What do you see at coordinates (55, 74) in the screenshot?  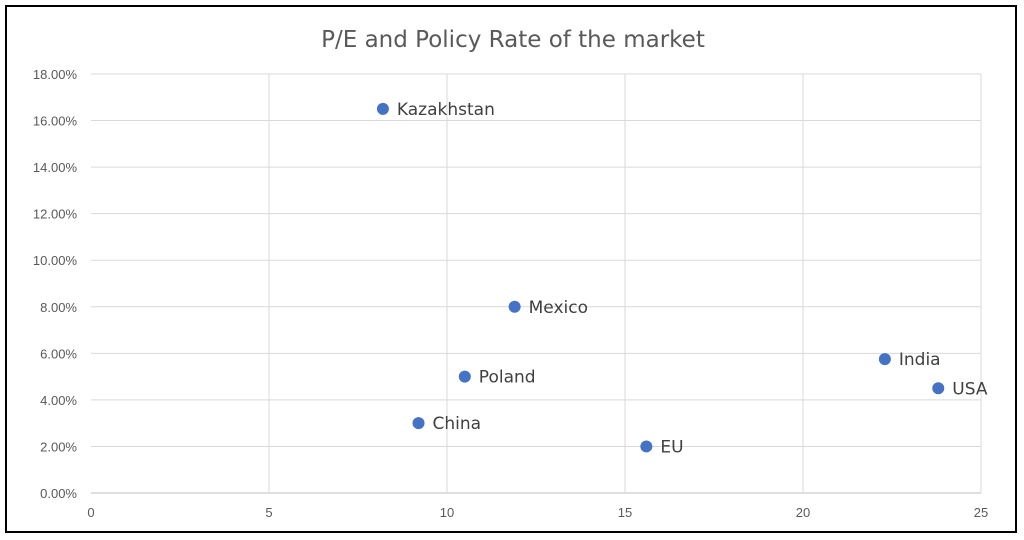 I see `y-tick-label: 18.00%` at bounding box center [55, 74].